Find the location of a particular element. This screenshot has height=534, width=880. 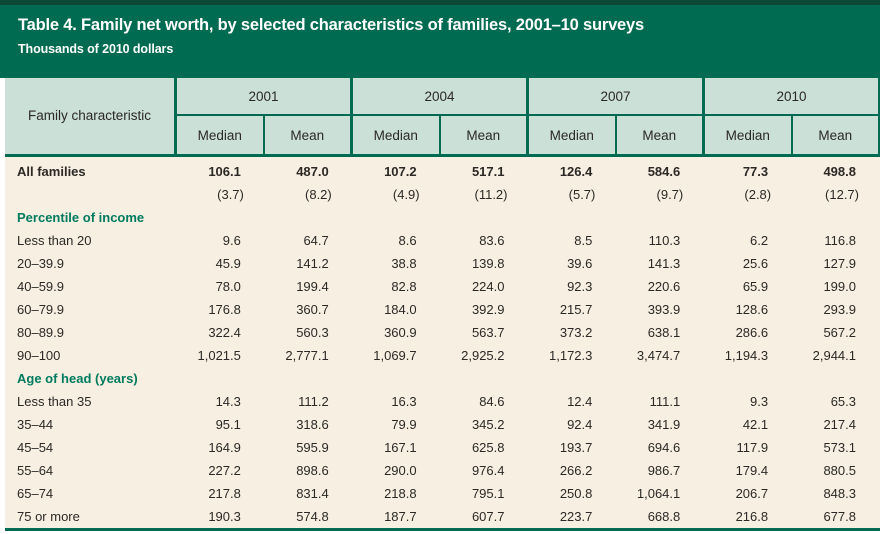

row-label: 80–89.9 is located at coordinates (40, 332).